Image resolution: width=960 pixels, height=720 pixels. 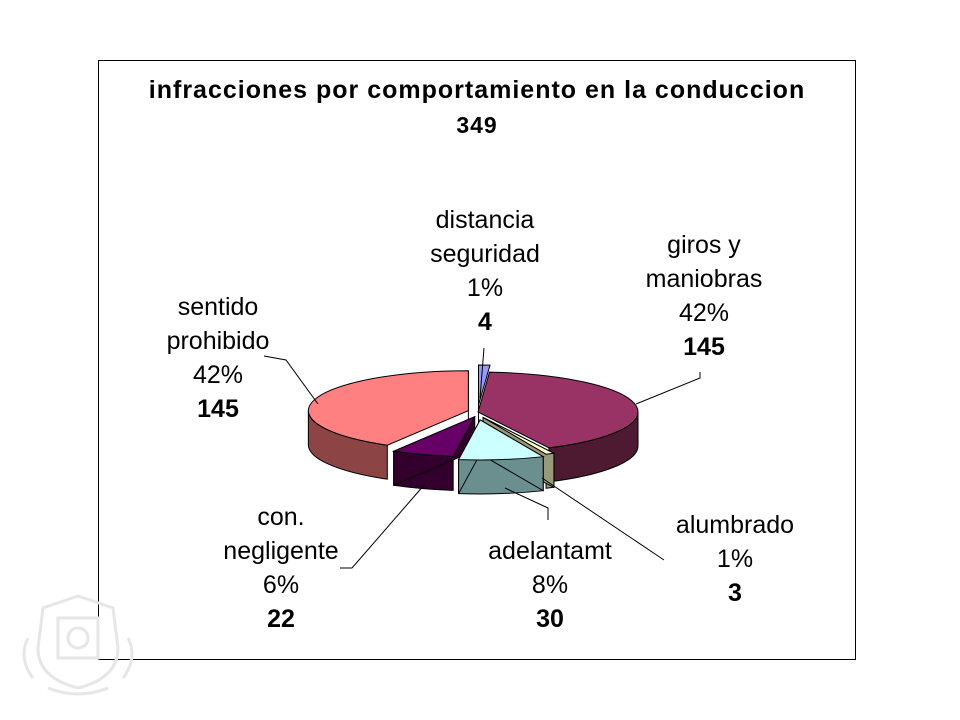 I want to click on slice-label-value: 4, so click(x=485, y=322).